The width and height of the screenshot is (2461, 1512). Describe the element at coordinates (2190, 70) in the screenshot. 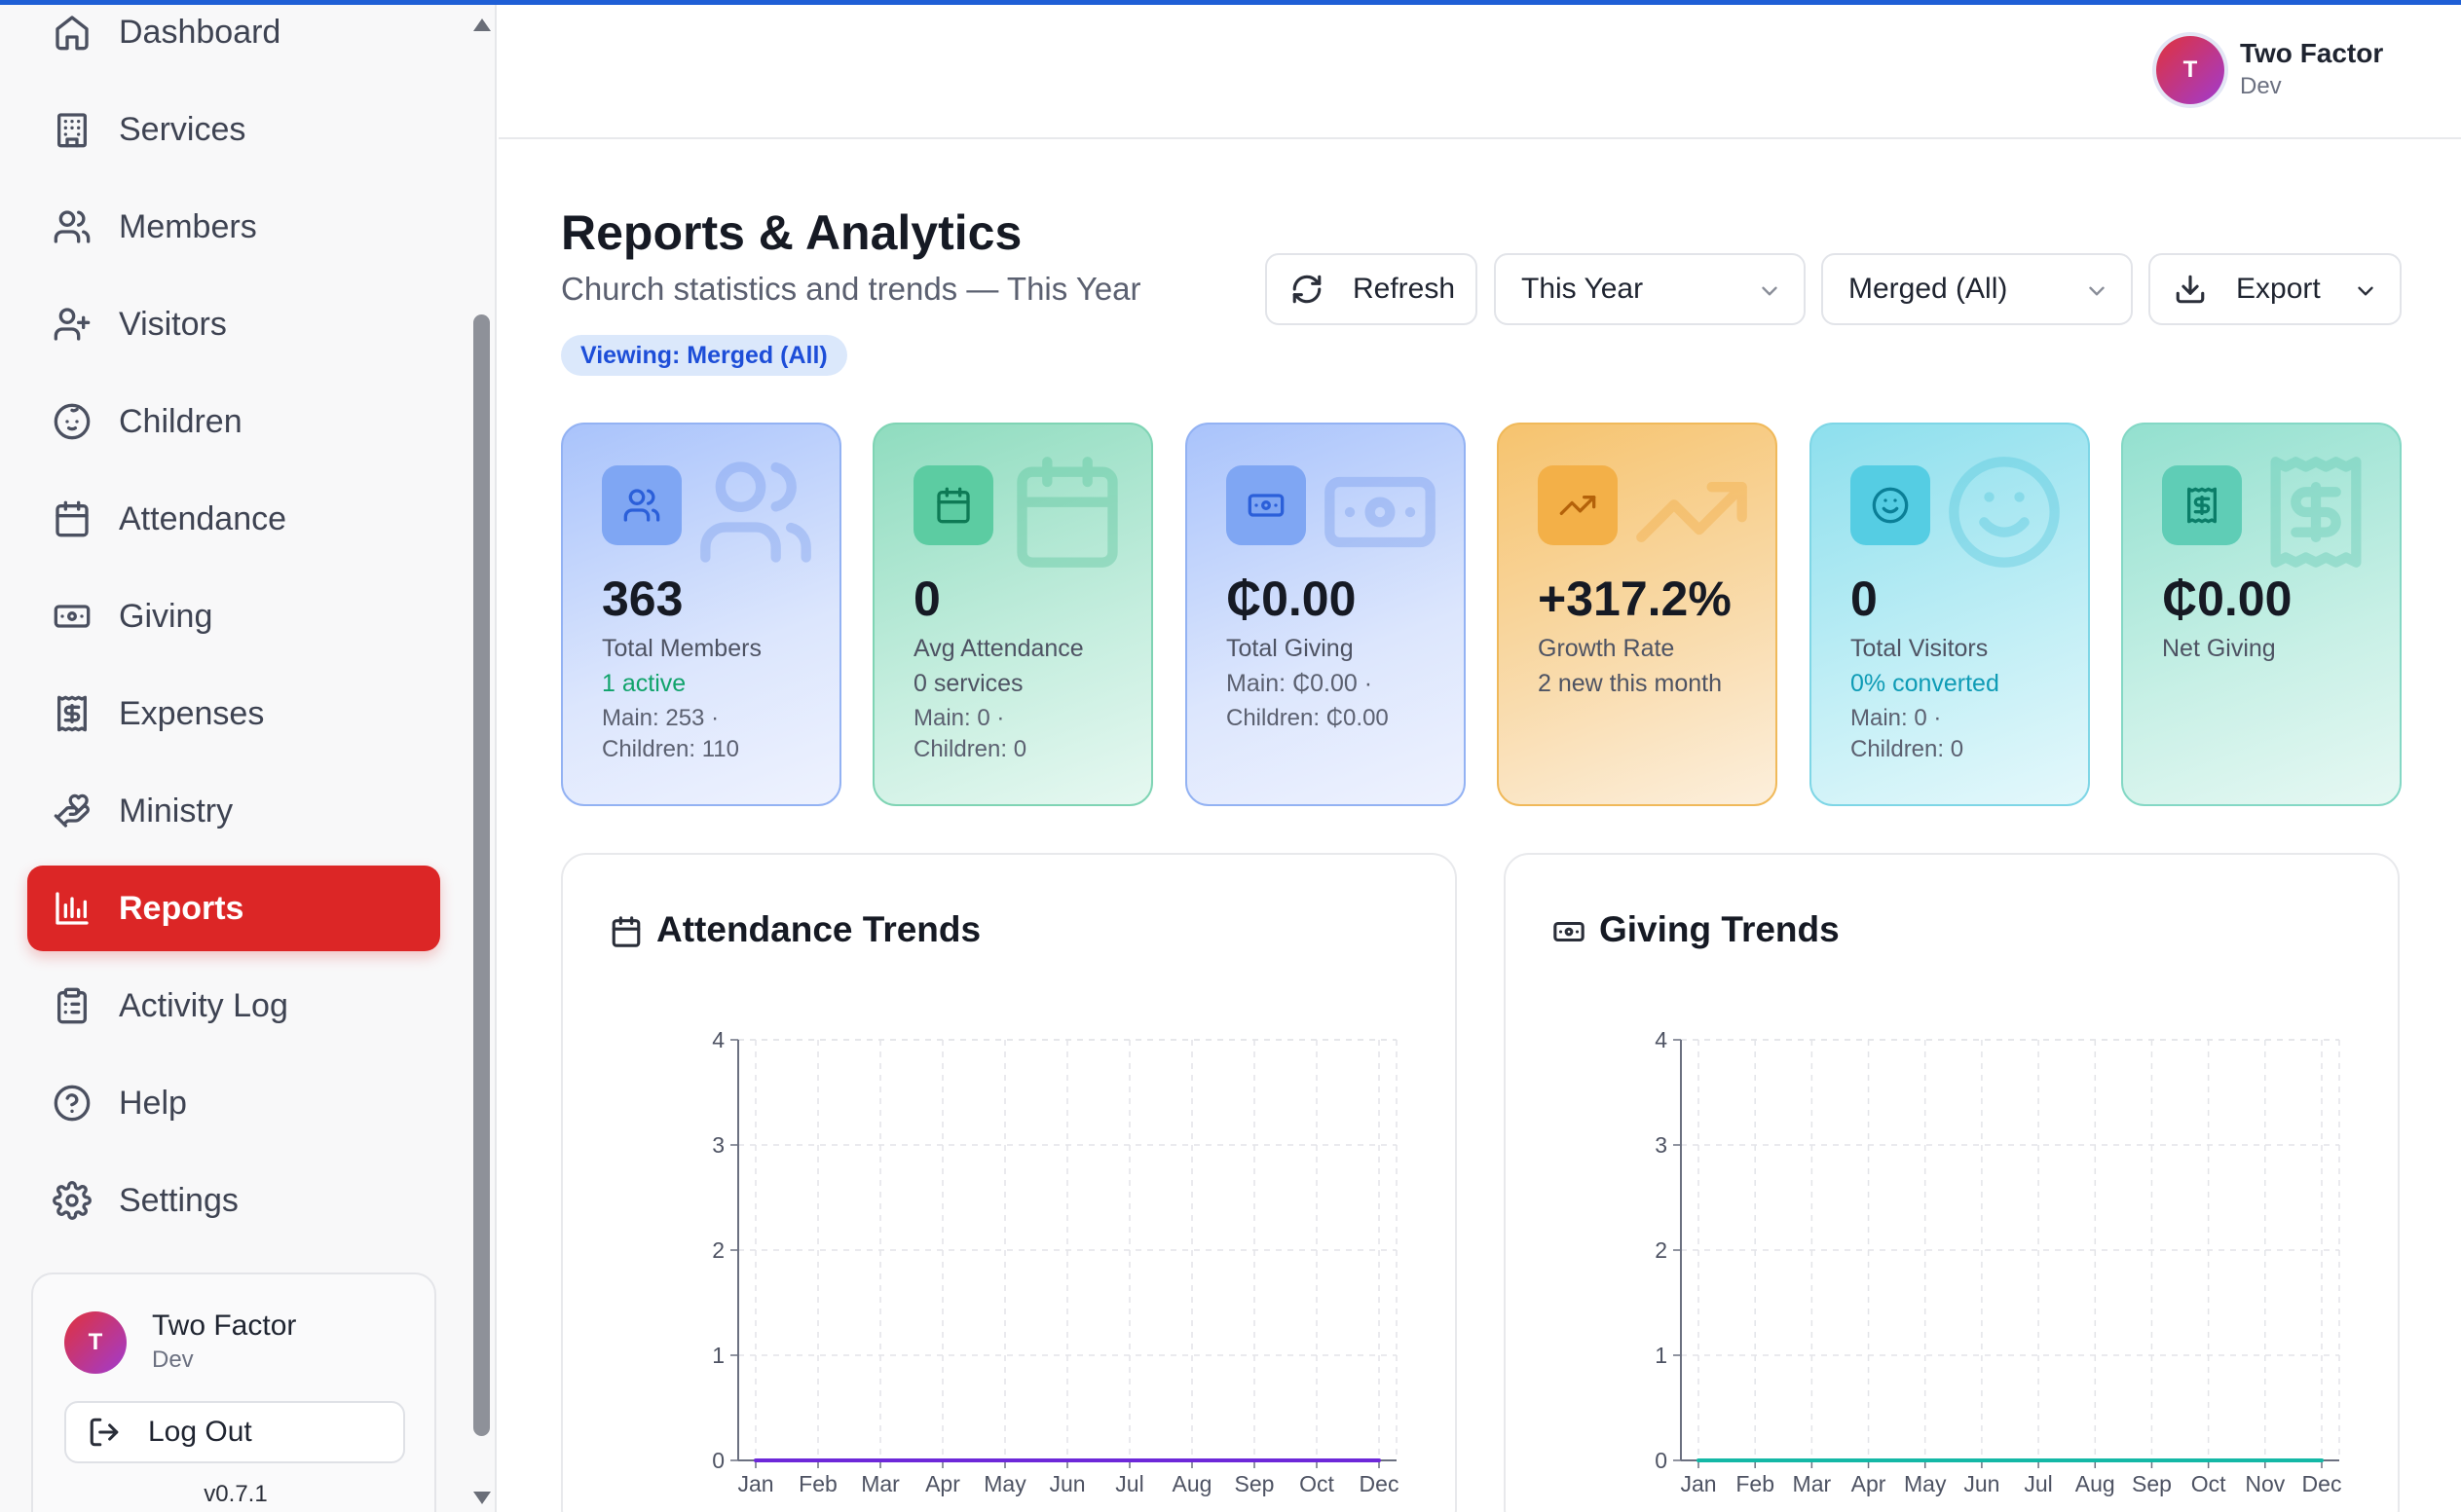

I see `header-avatar: T` at that location.